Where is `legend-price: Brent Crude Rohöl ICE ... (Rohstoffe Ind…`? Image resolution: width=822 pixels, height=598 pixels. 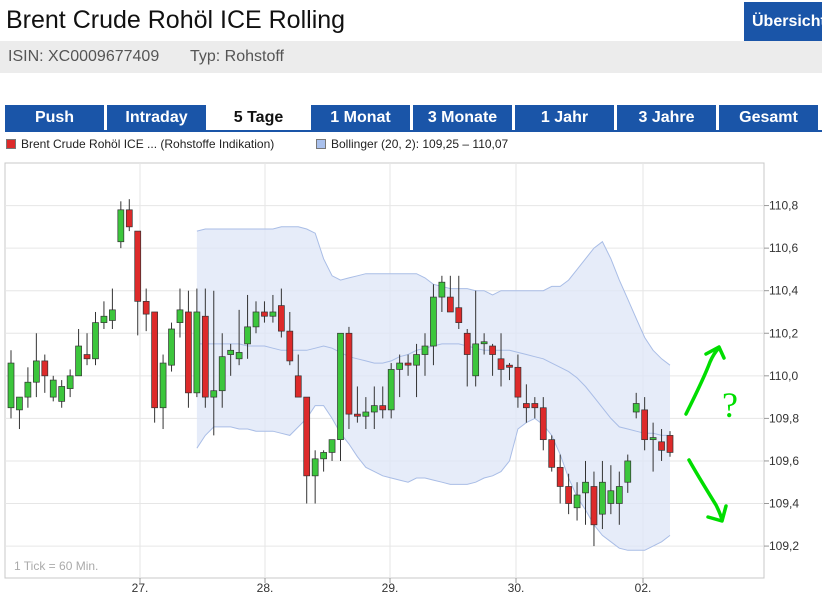 legend-price: Brent Crude Rohöl ICE ... (Rohstoffe Ind… is located at coordinates (140, 144).